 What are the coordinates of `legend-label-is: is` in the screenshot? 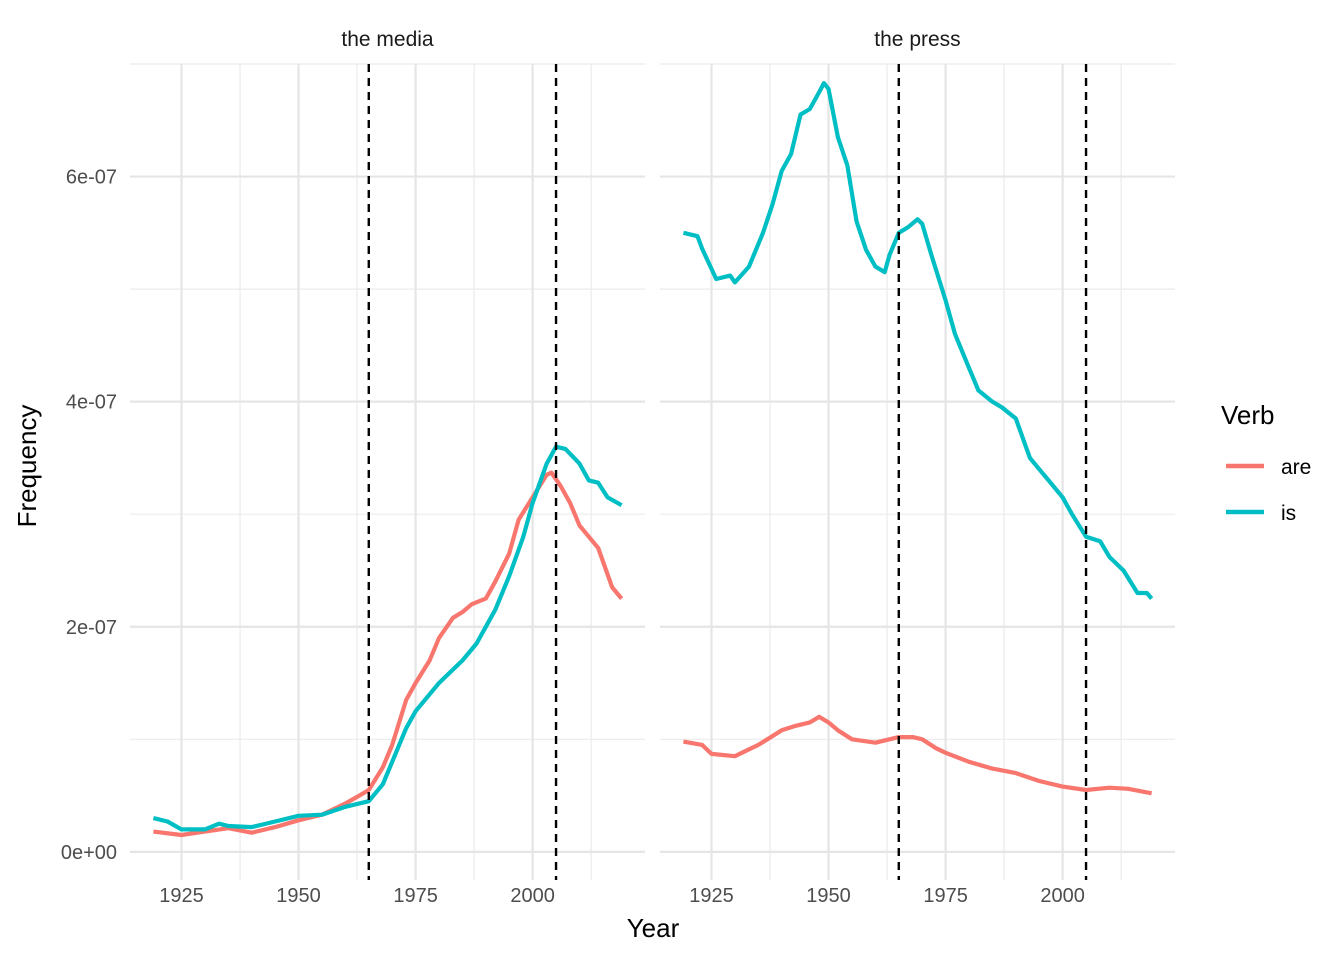 It's located at (1288, 513).